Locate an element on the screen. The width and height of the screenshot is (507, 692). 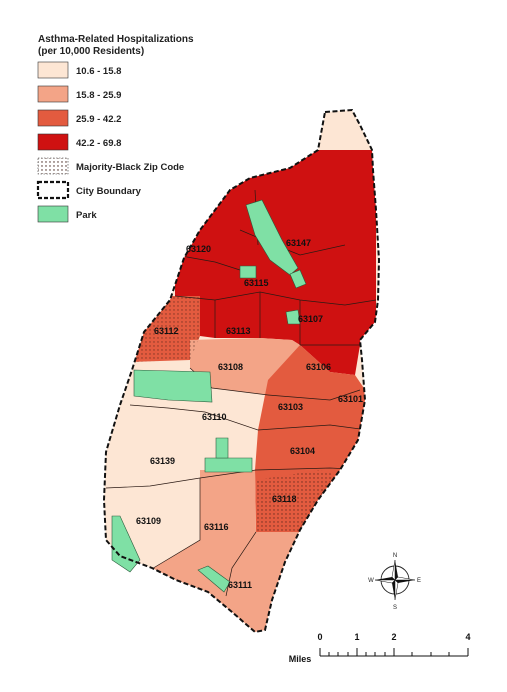
park-forest is located at coordinates (173, 386).